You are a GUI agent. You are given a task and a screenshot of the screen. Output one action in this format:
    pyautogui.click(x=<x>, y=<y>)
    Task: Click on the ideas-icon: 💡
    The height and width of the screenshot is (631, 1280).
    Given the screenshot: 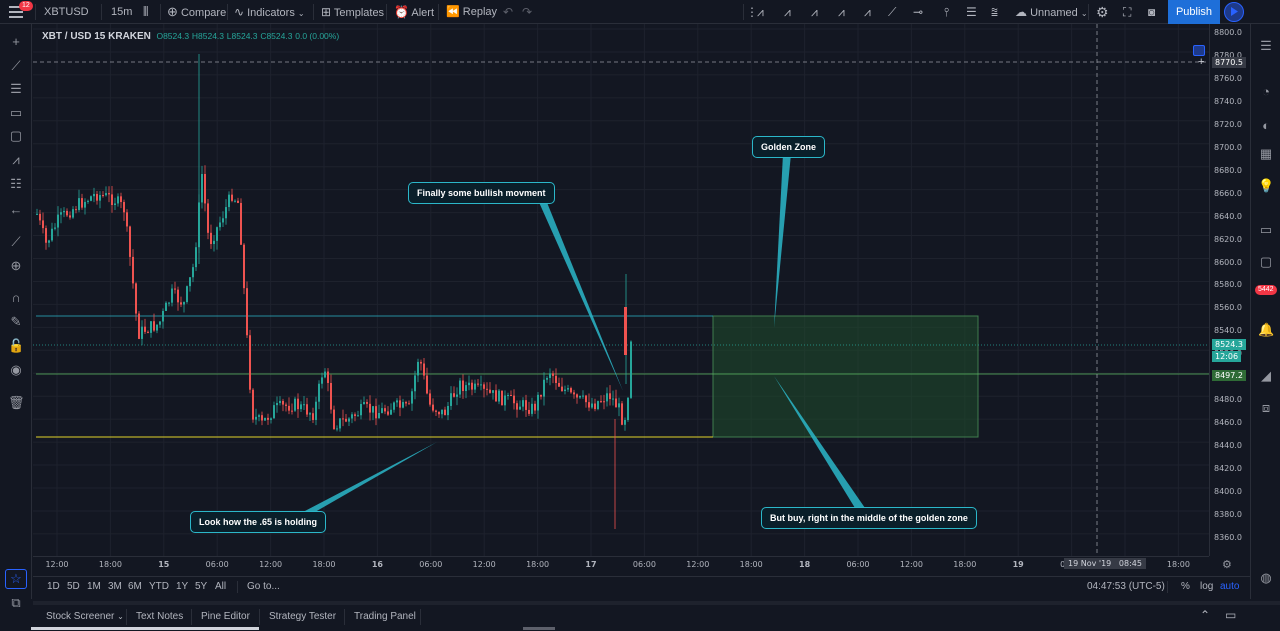 What is the action you would take?
    pyautogui.click(x=1266, y=185)
    